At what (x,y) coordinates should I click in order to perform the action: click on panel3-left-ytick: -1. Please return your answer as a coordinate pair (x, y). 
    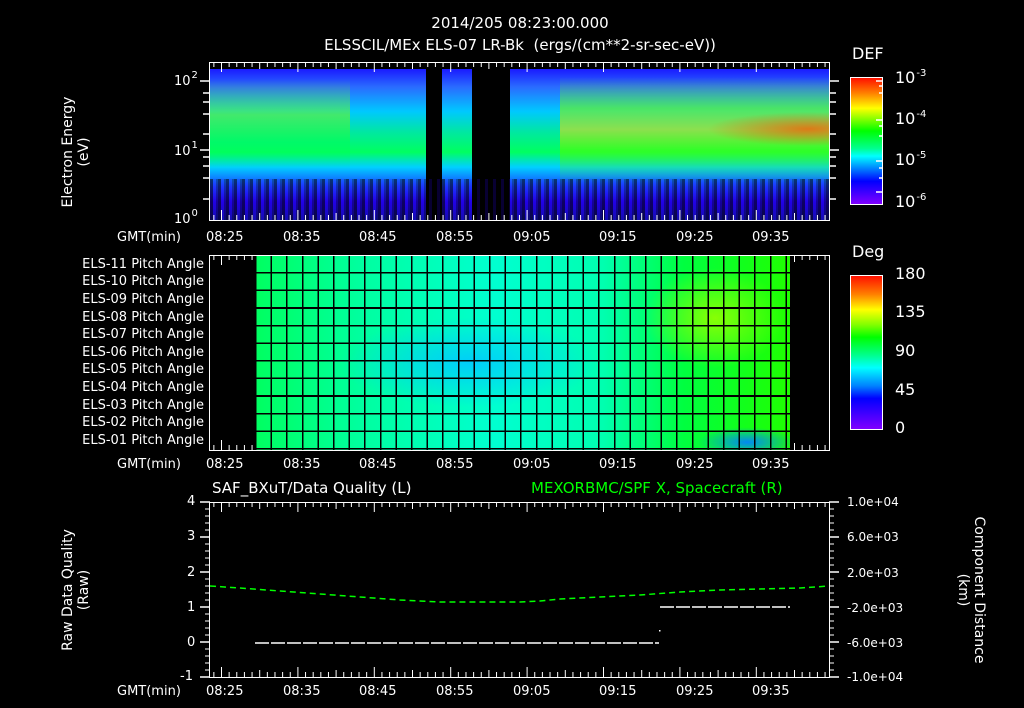
    Looking at the image, I should click on (186, 676).